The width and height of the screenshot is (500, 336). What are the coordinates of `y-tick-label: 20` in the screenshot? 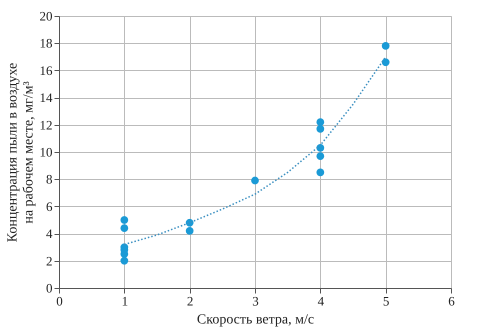 It's located at (46, 16).